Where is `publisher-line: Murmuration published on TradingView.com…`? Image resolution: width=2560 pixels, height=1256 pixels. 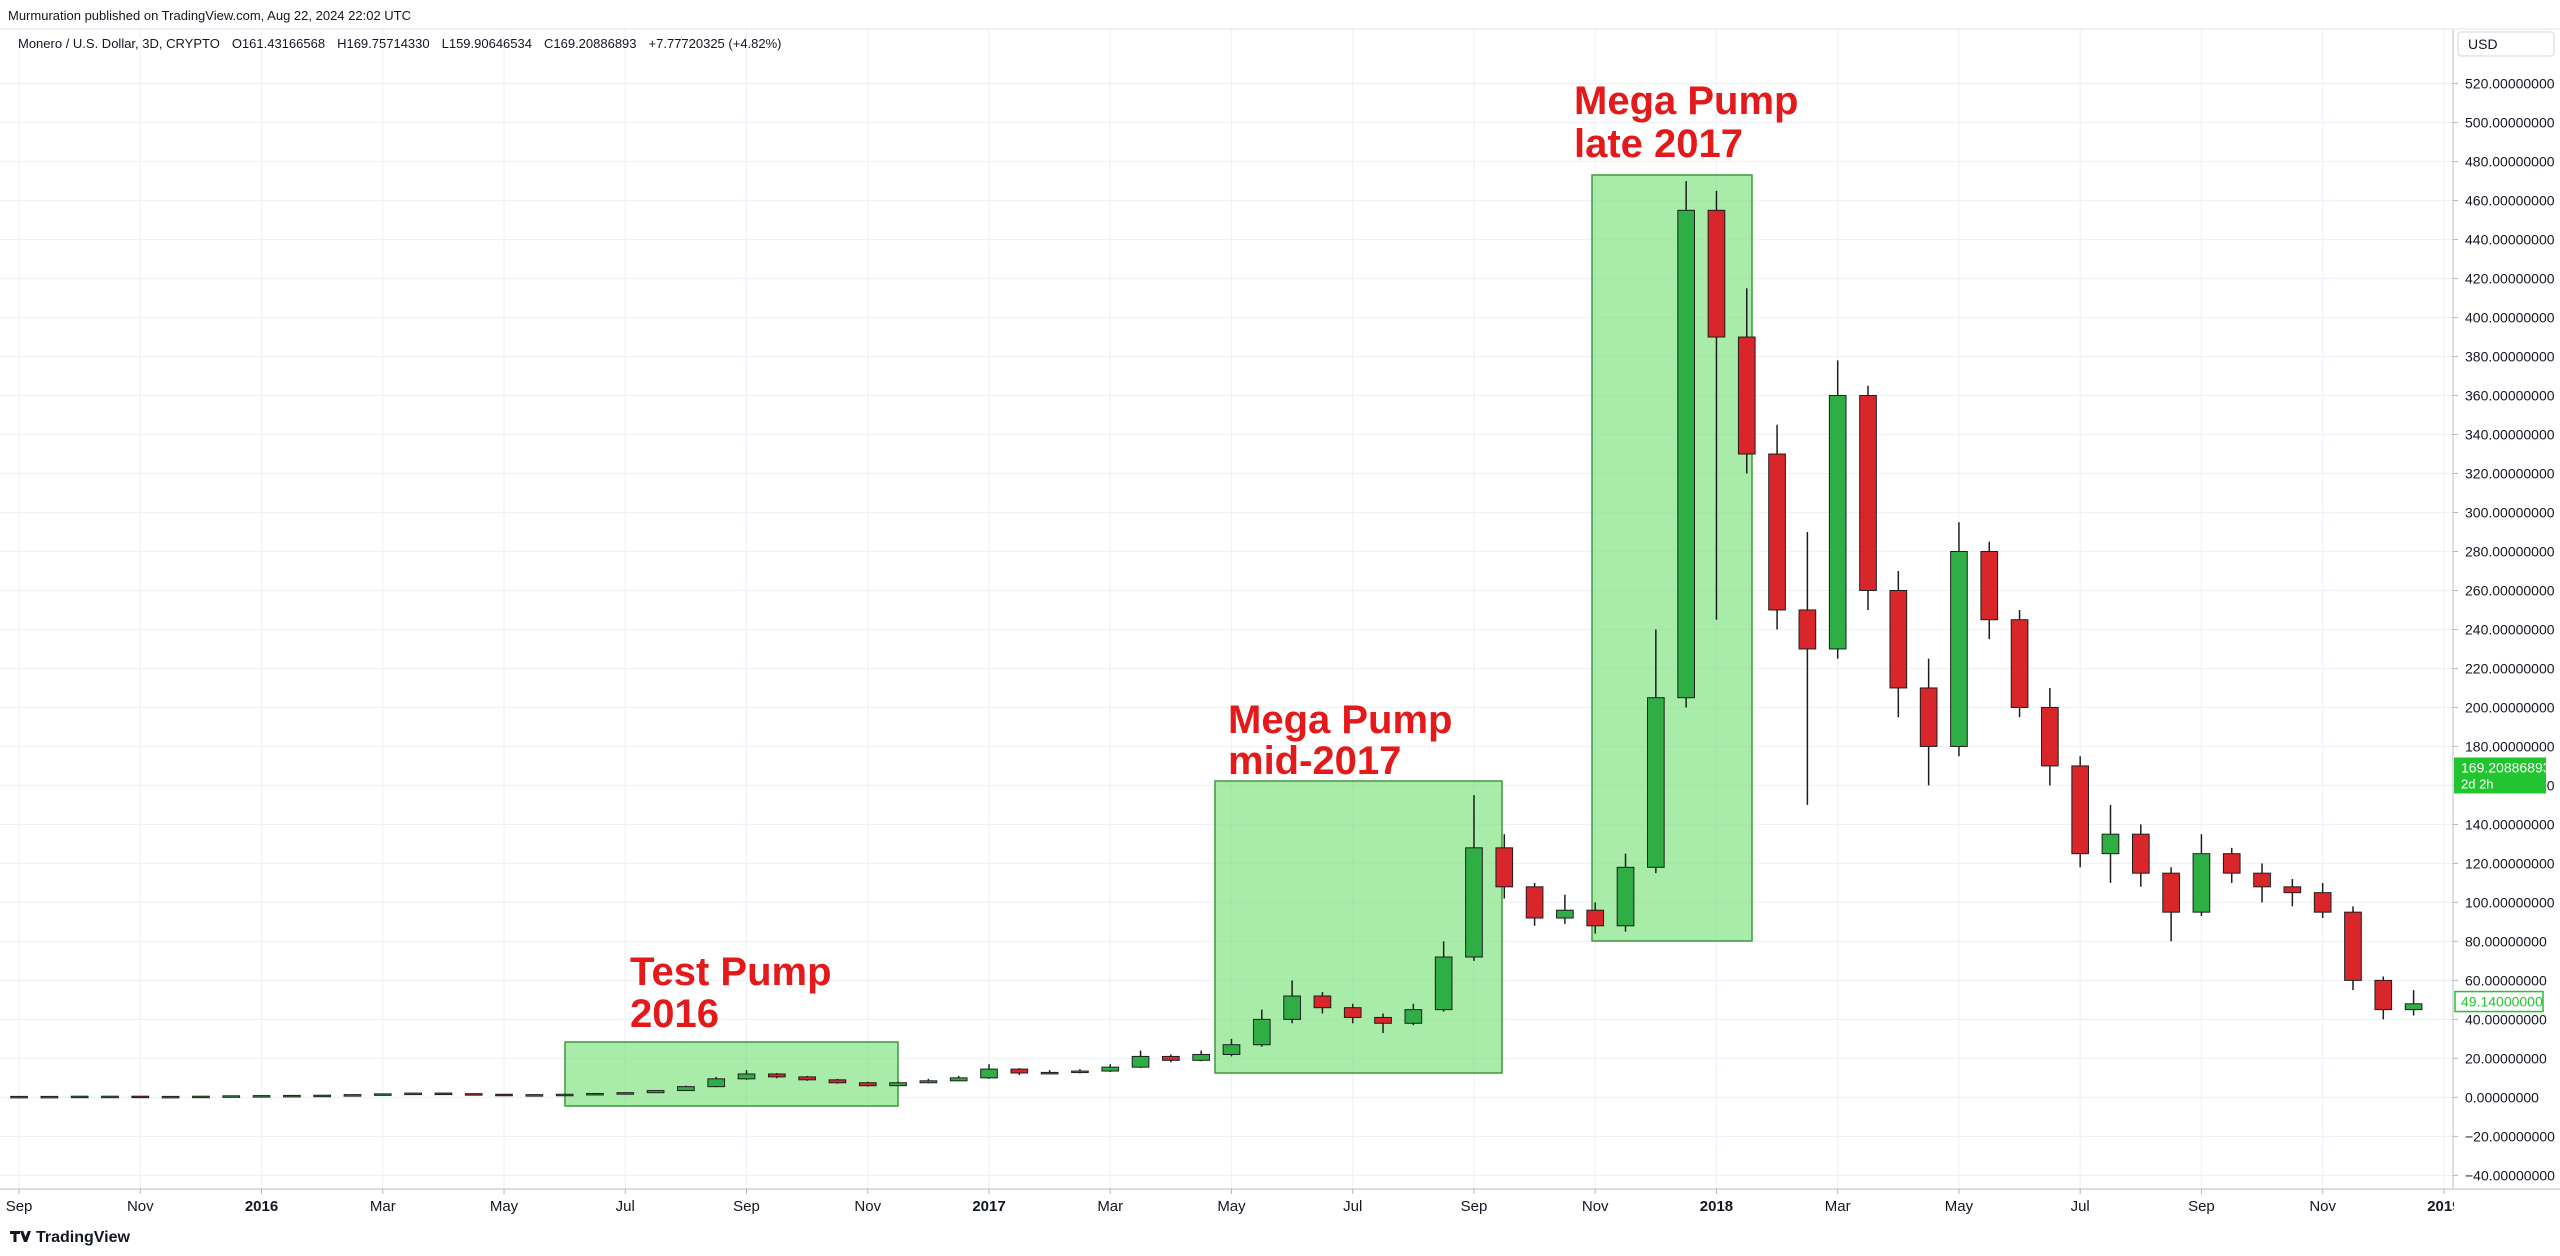 publisher-line: Murmuration published on TradingView.com… is located at coordinates (215, 15).